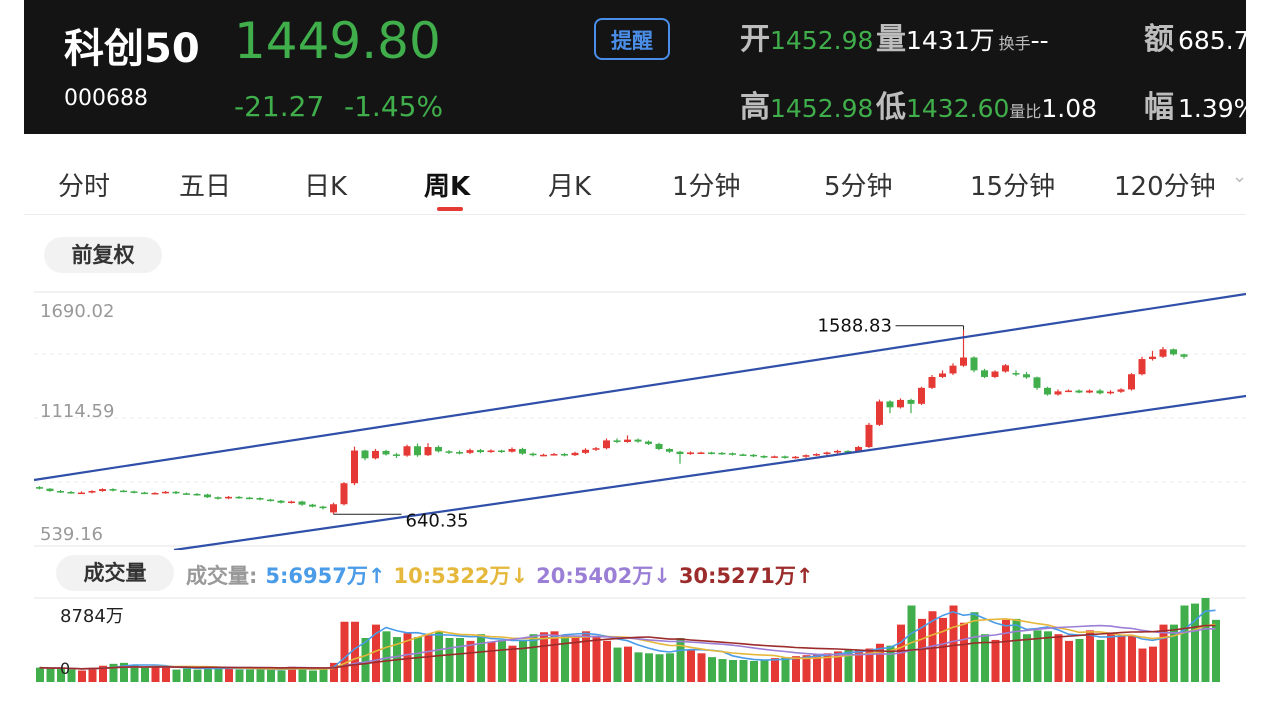  Describe the element at coordinates (958, 108) in the screenshot. I see `stat-low-value: 1432.60` at that location.